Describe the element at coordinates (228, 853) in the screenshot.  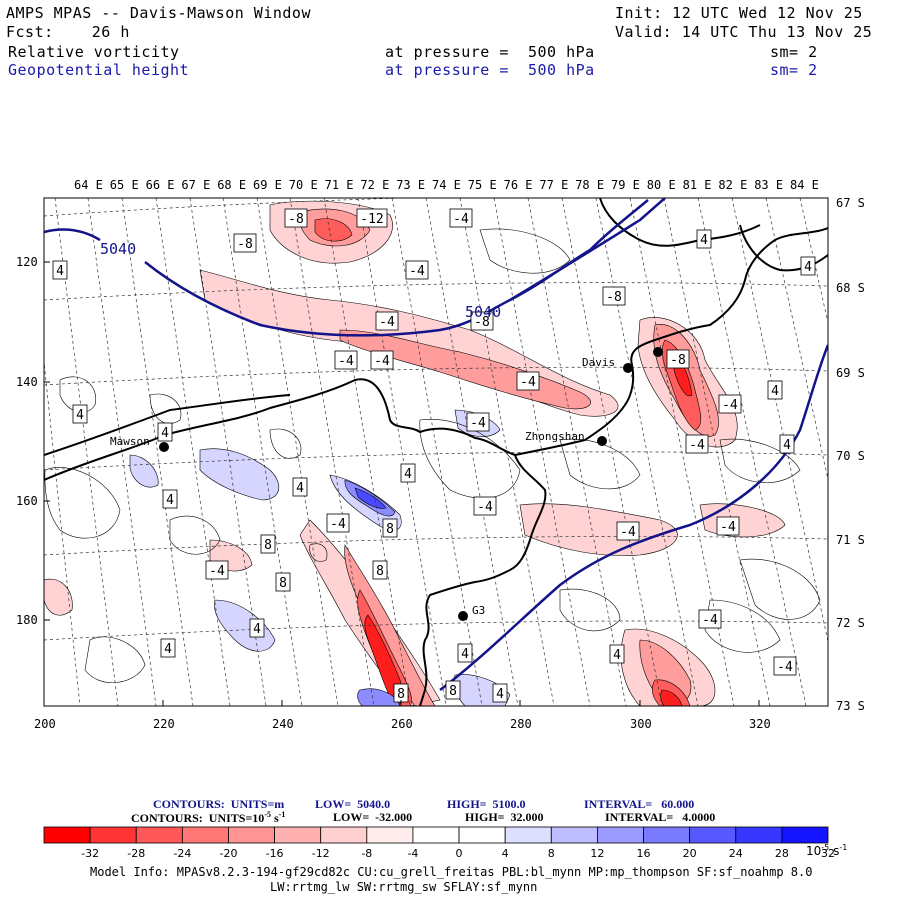
I see `colorbar-tick: -20` at that location.